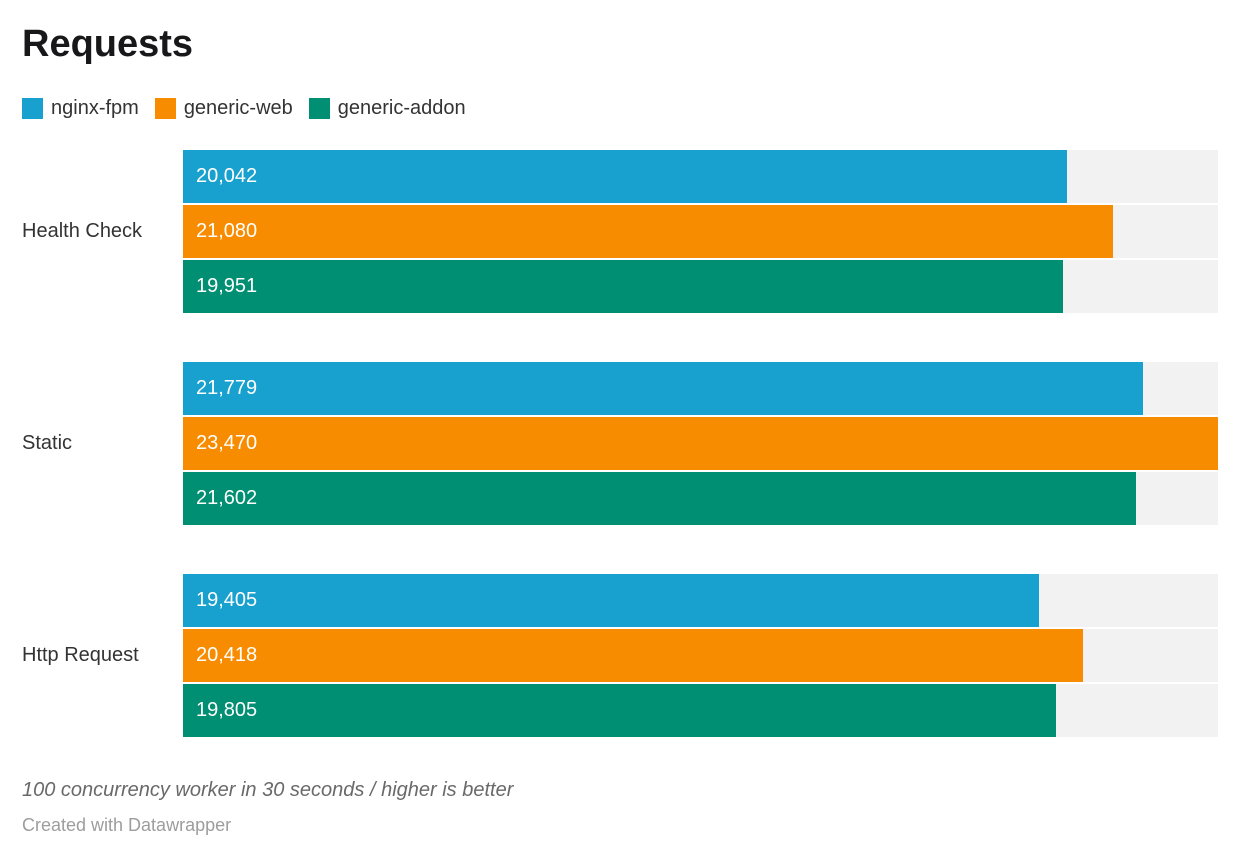  I want to click on bar-value-label: 21,602, so click(227, 498).